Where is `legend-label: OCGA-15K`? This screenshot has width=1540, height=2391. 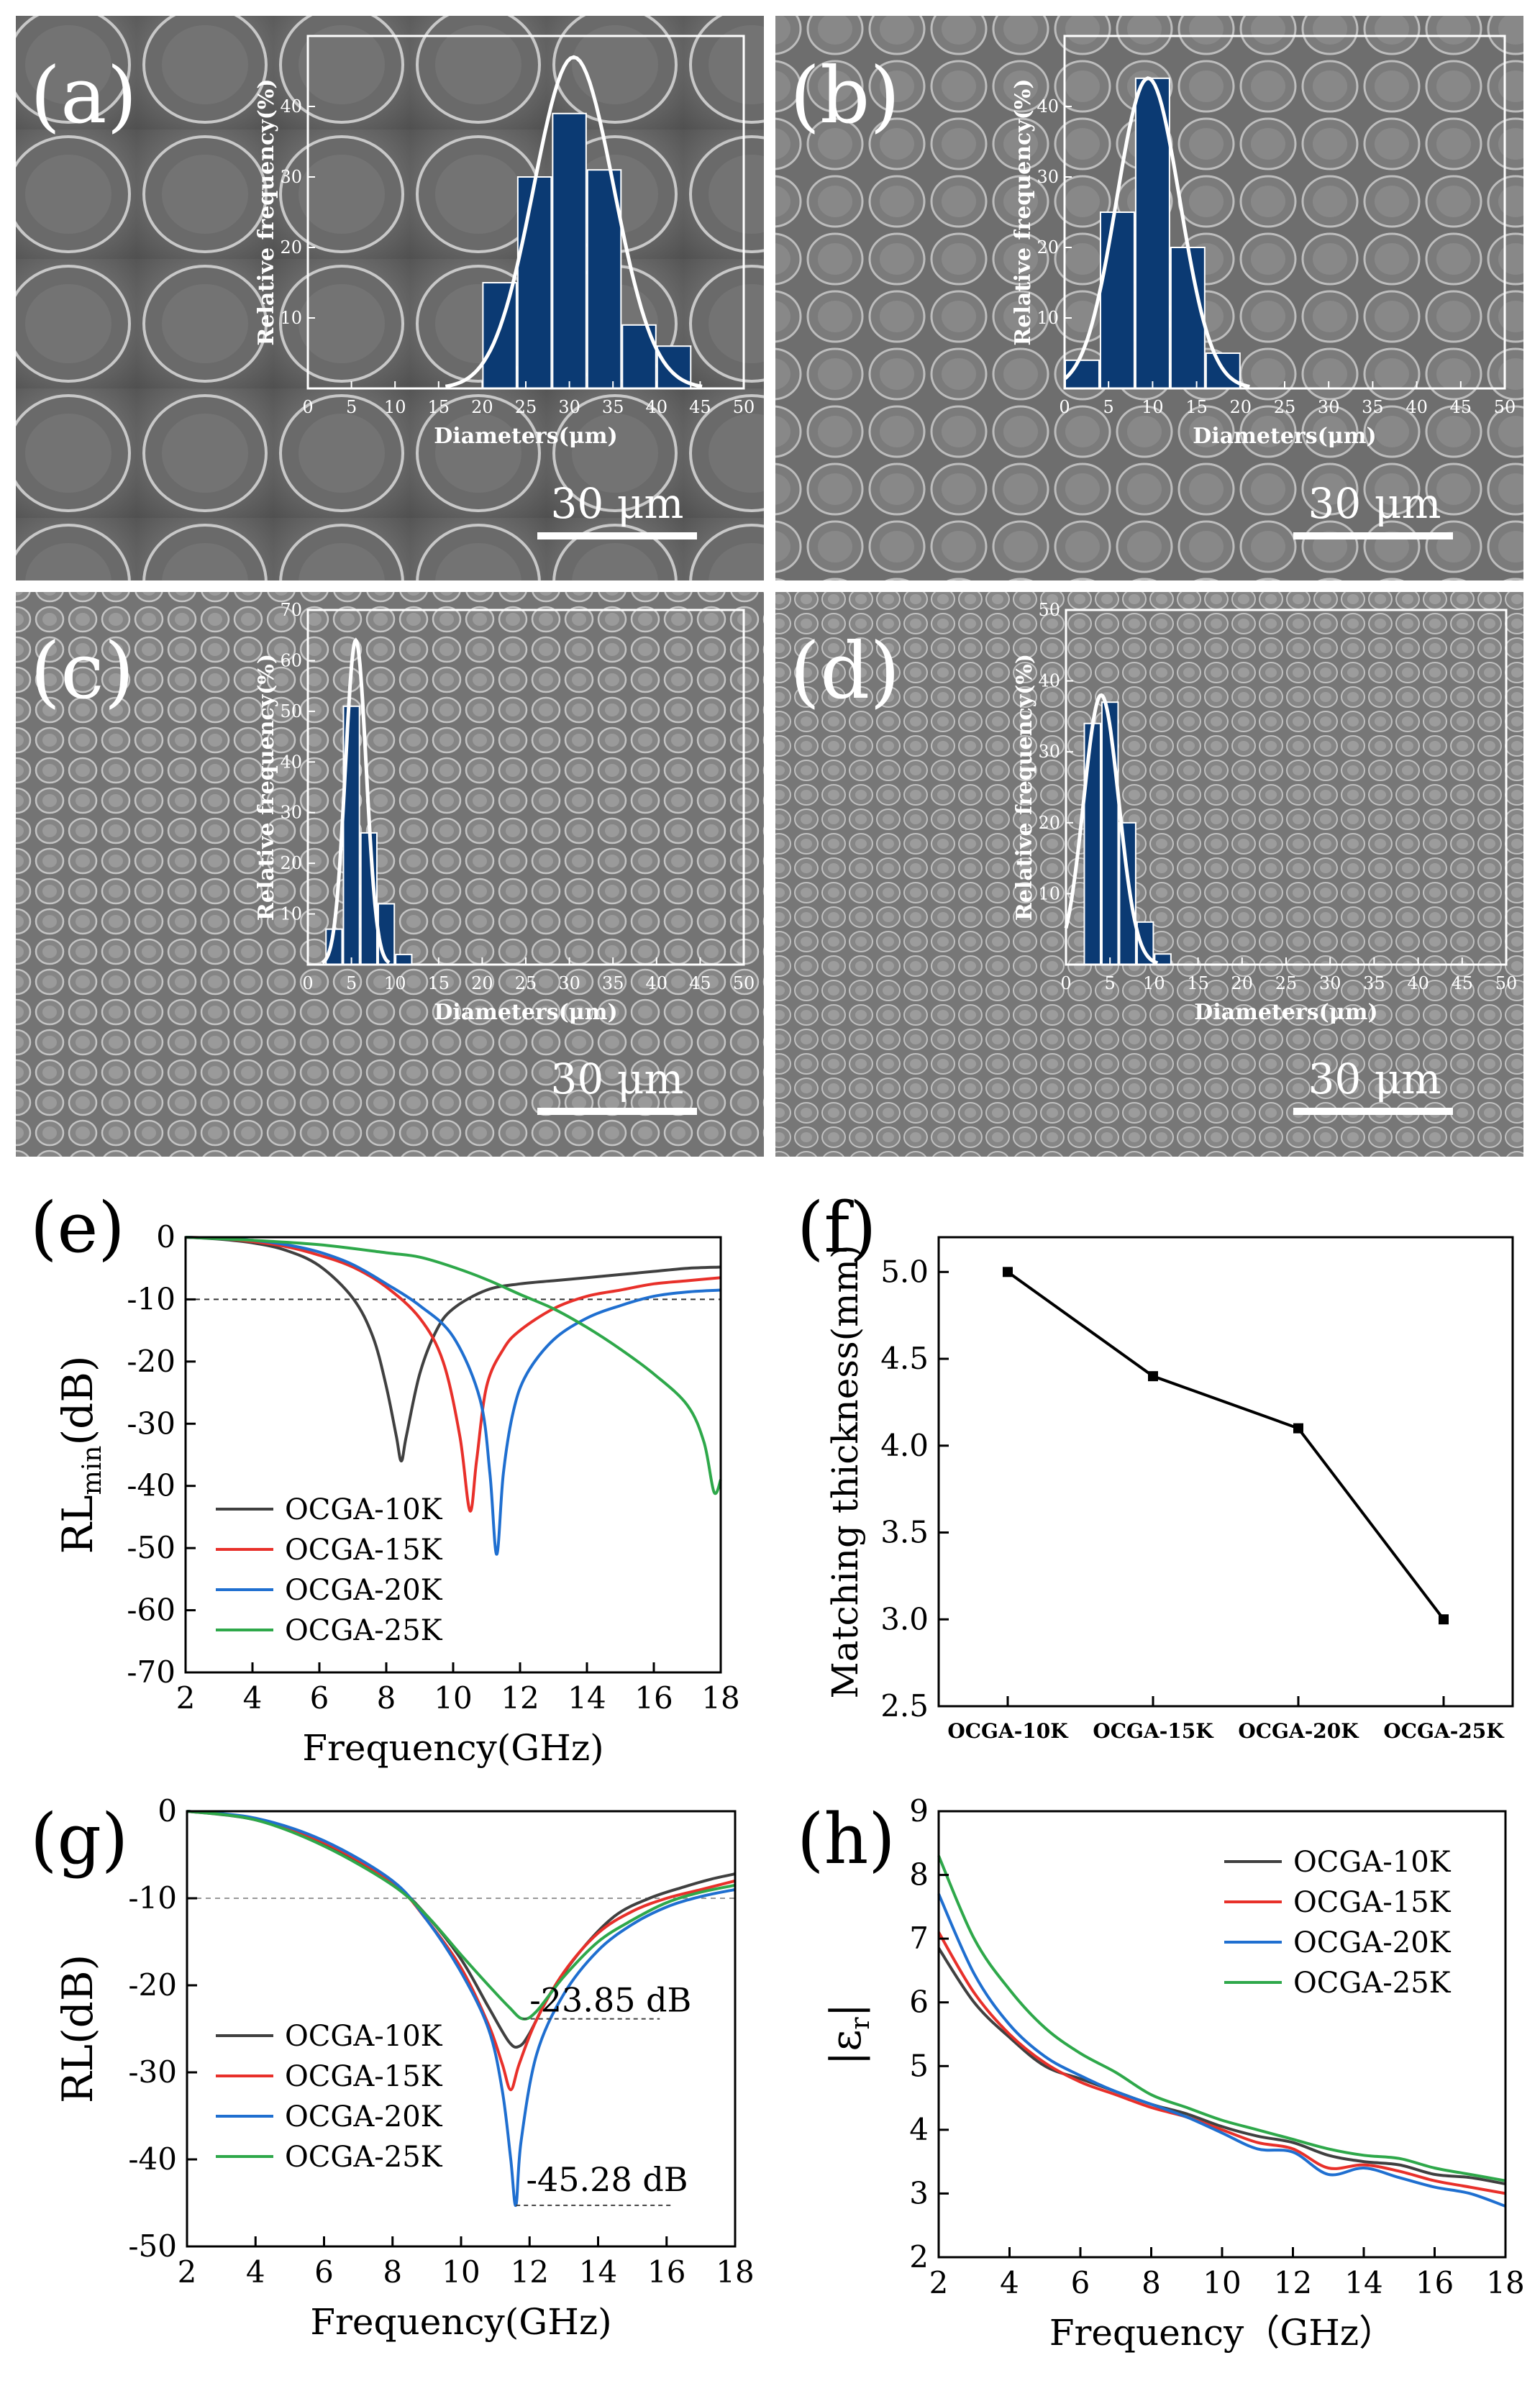 legend-label: OCGA-15K is located at coordinates (1373, 1902).